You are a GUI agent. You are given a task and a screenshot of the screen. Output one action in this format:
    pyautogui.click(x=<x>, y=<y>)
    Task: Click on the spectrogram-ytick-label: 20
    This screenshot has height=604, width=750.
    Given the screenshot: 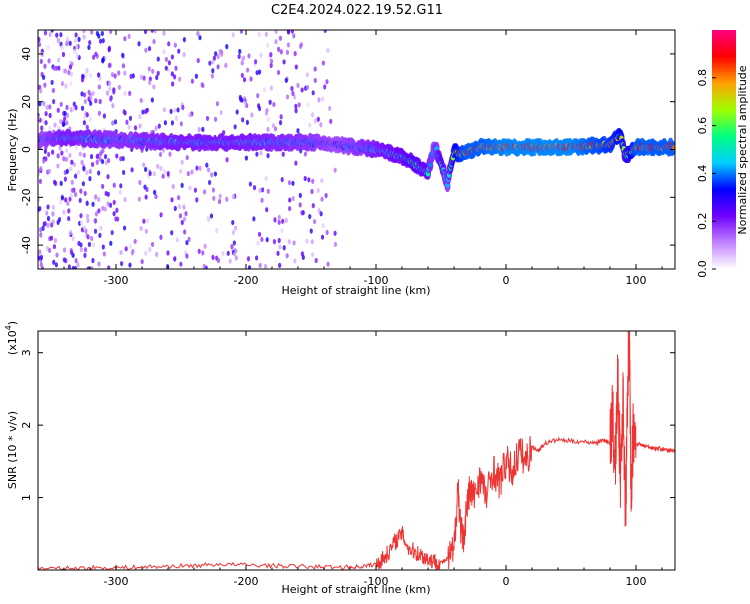 What is the action you would take?
    pyautogui.click(x=26, y=102)
    